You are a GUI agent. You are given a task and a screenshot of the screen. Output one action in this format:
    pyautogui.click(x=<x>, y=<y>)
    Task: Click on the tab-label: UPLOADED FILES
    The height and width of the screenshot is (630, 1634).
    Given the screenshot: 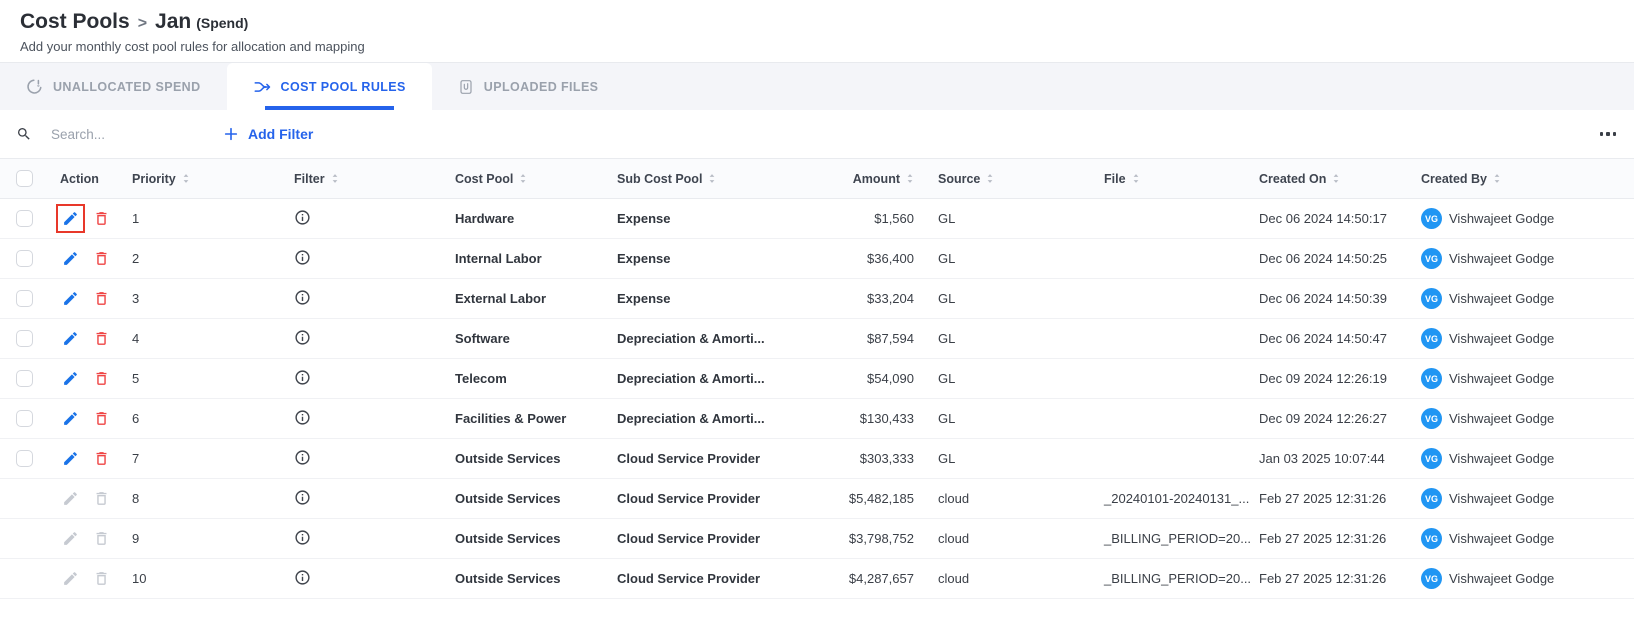 What is the action you would take?
    pyautogui.click(x=541, y=86)
    